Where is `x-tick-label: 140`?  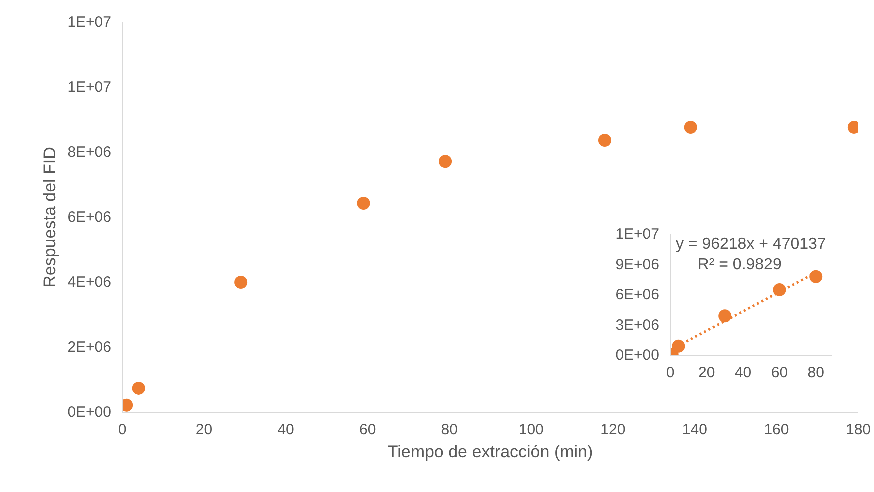 x-tick-label: 140 is located at coordinates (695, 430).